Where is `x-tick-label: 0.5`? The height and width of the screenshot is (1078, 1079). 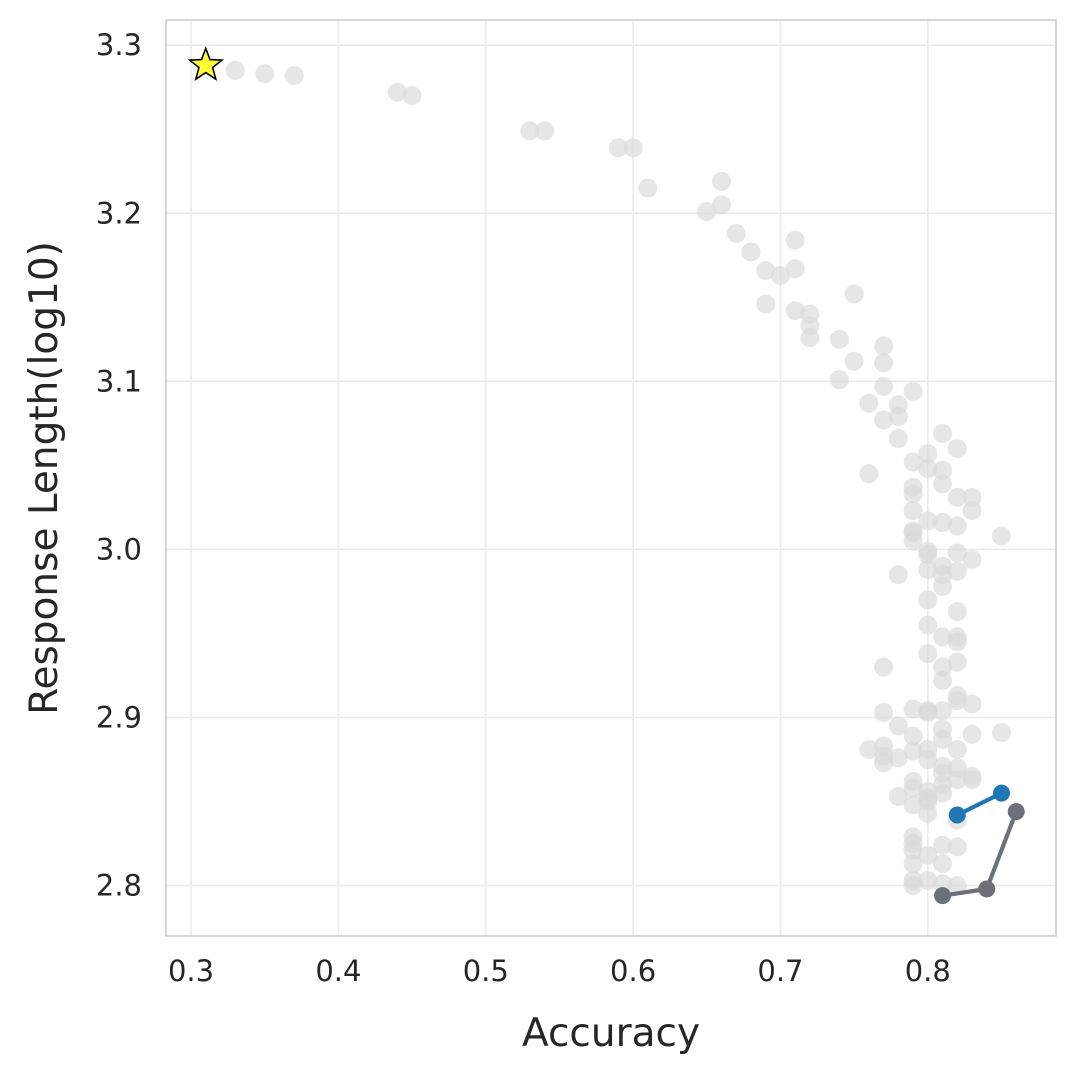
x-tick-label: 0.5 is located at coordinates (486, 971).